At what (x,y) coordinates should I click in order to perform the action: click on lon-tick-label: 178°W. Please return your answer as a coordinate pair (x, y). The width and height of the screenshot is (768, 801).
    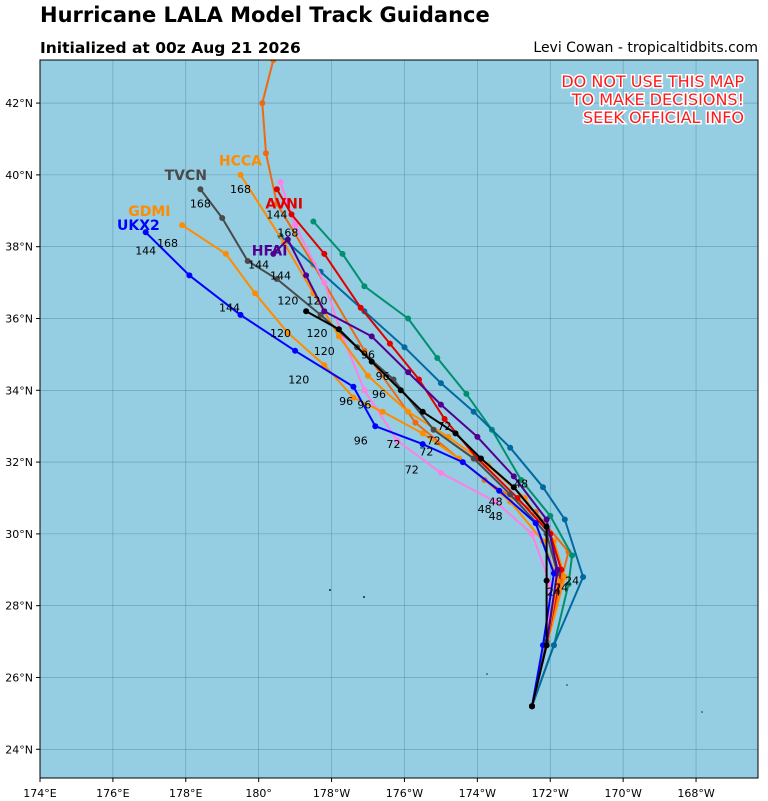
    Looking at the image, I should click on (331, 793).